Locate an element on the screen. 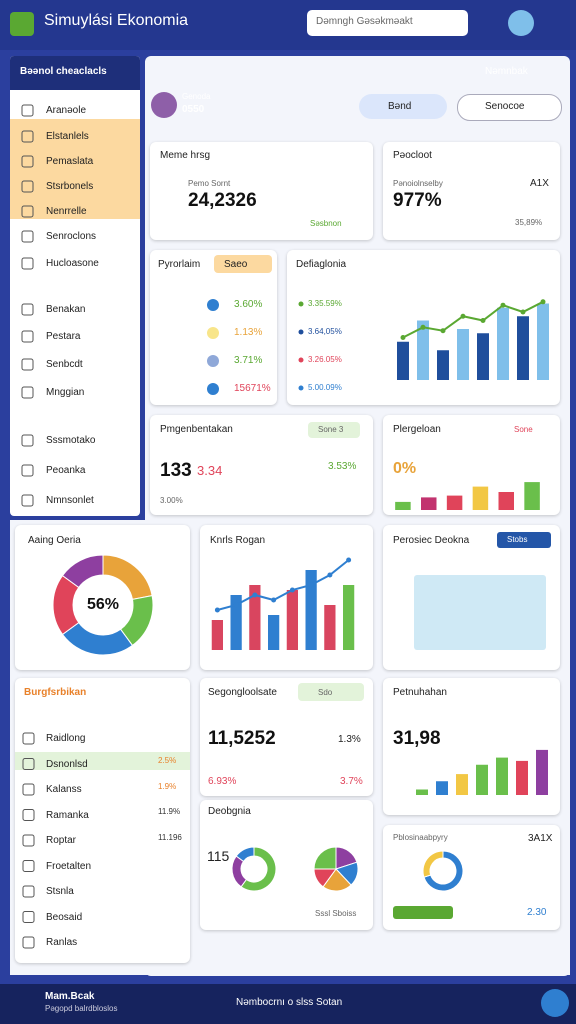 The image size is (576, 1024). map is located at coordinates (480, 612).